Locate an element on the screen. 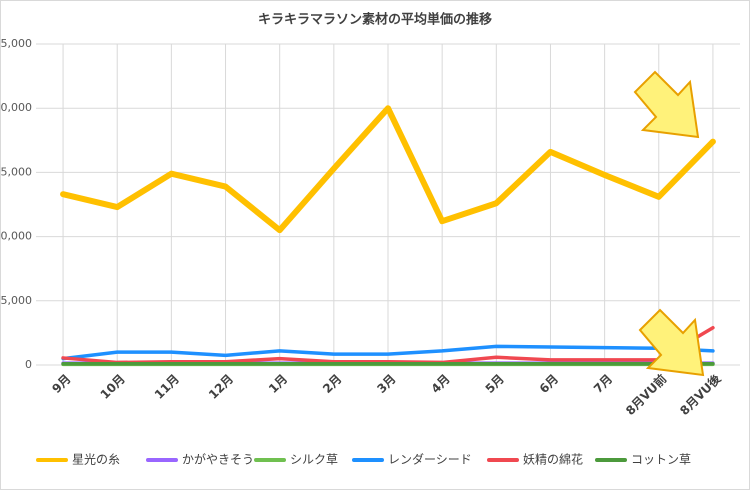 This screenshot has width=750, height=490. legend-label: レンダーシード is located at coordinates (430, 459).